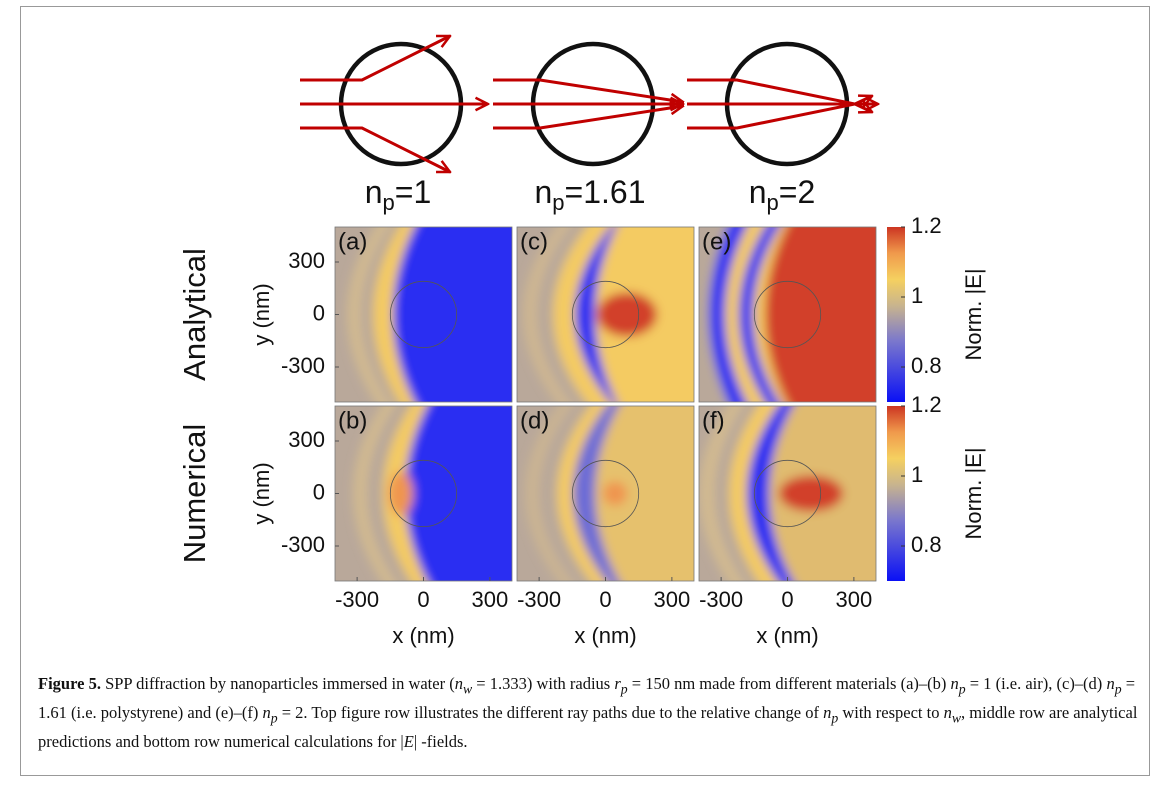 The image size is (1171, 798). I want to click on ray-label-eq: =2, so click(797, 192).